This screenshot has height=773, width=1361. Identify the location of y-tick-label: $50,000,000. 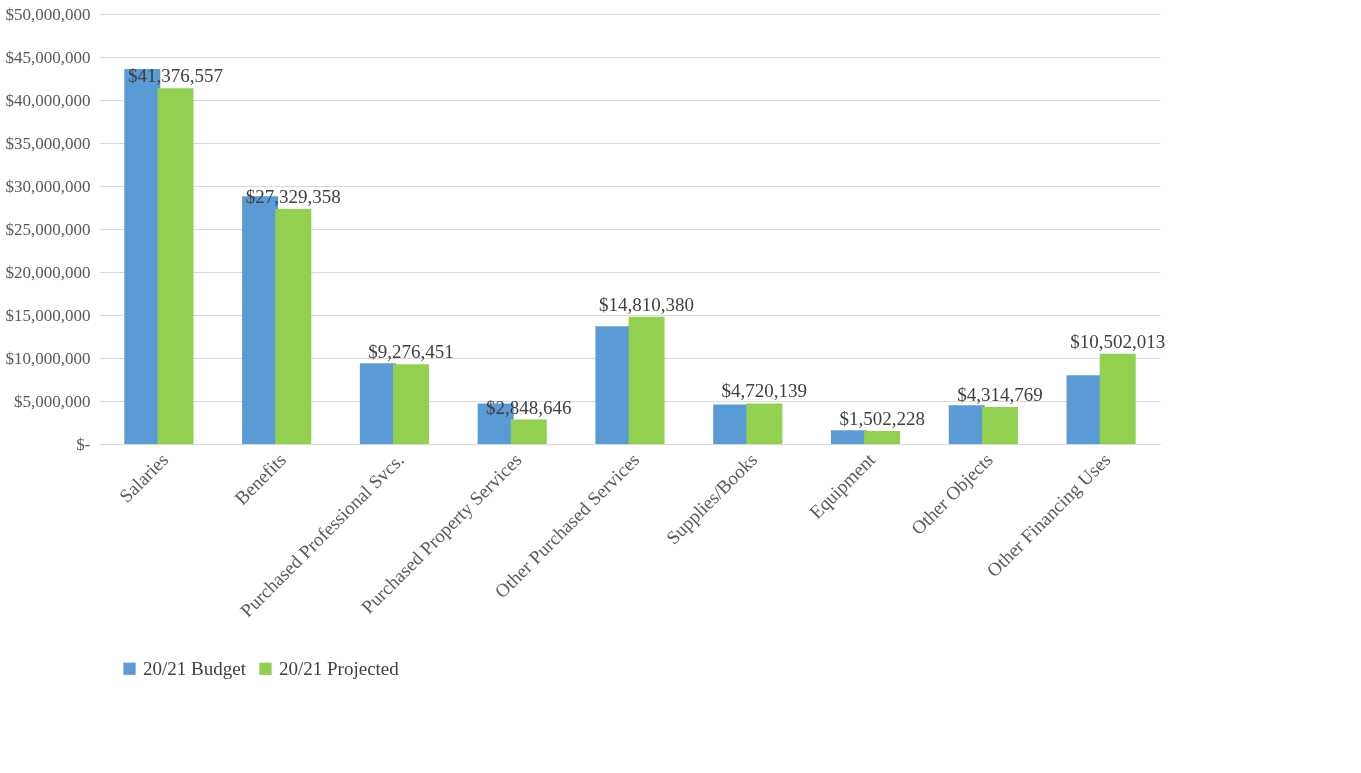
(48, 14).